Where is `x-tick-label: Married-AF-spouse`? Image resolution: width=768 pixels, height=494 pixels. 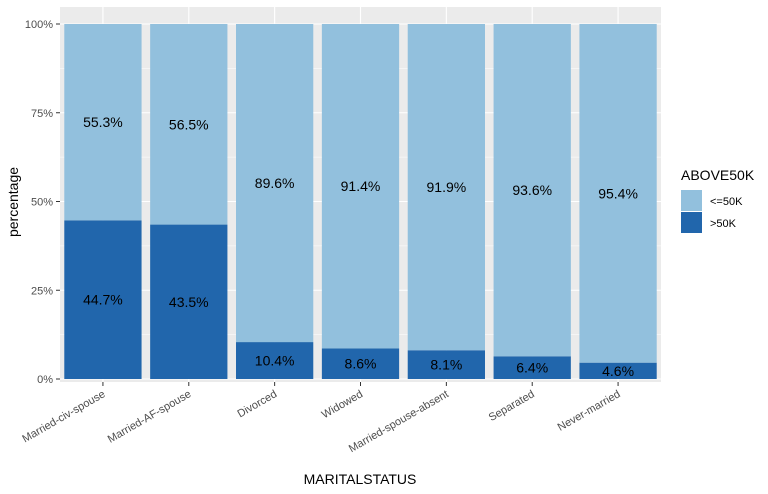 x-tick-label: Married-AF-spouse is located at coordinates (150, 416).